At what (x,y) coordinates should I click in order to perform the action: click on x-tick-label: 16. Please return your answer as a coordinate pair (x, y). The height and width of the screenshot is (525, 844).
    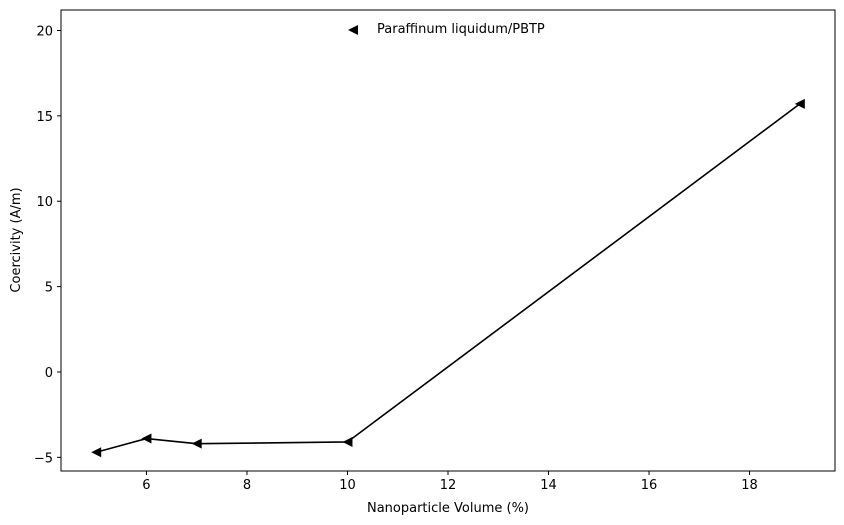
    Looking at the image, I should click on (649, 485).